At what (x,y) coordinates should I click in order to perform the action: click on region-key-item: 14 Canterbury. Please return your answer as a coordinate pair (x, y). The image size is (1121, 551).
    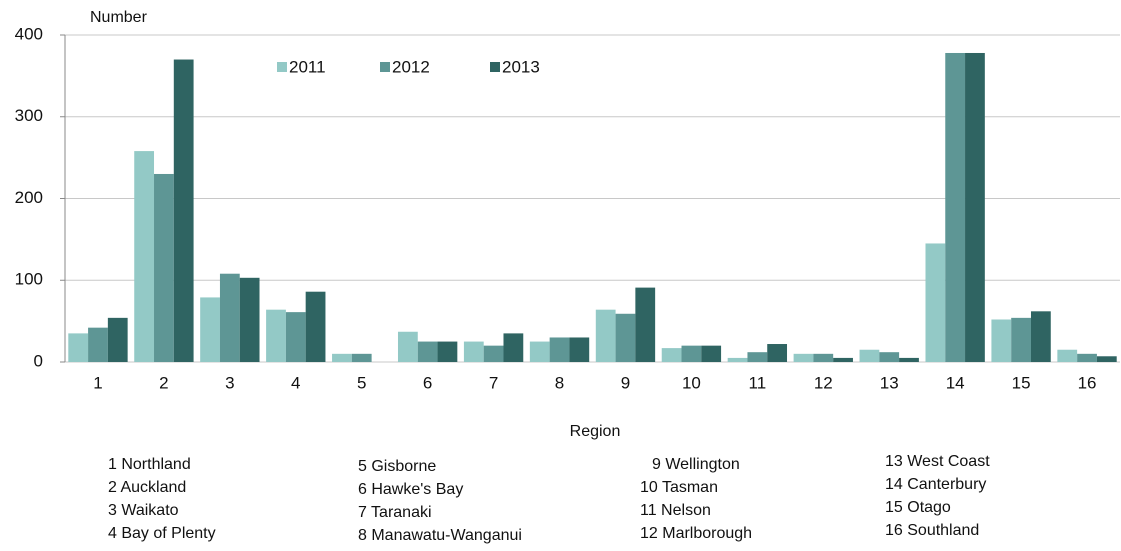
    Looking at the image, I should click on (935, 484).